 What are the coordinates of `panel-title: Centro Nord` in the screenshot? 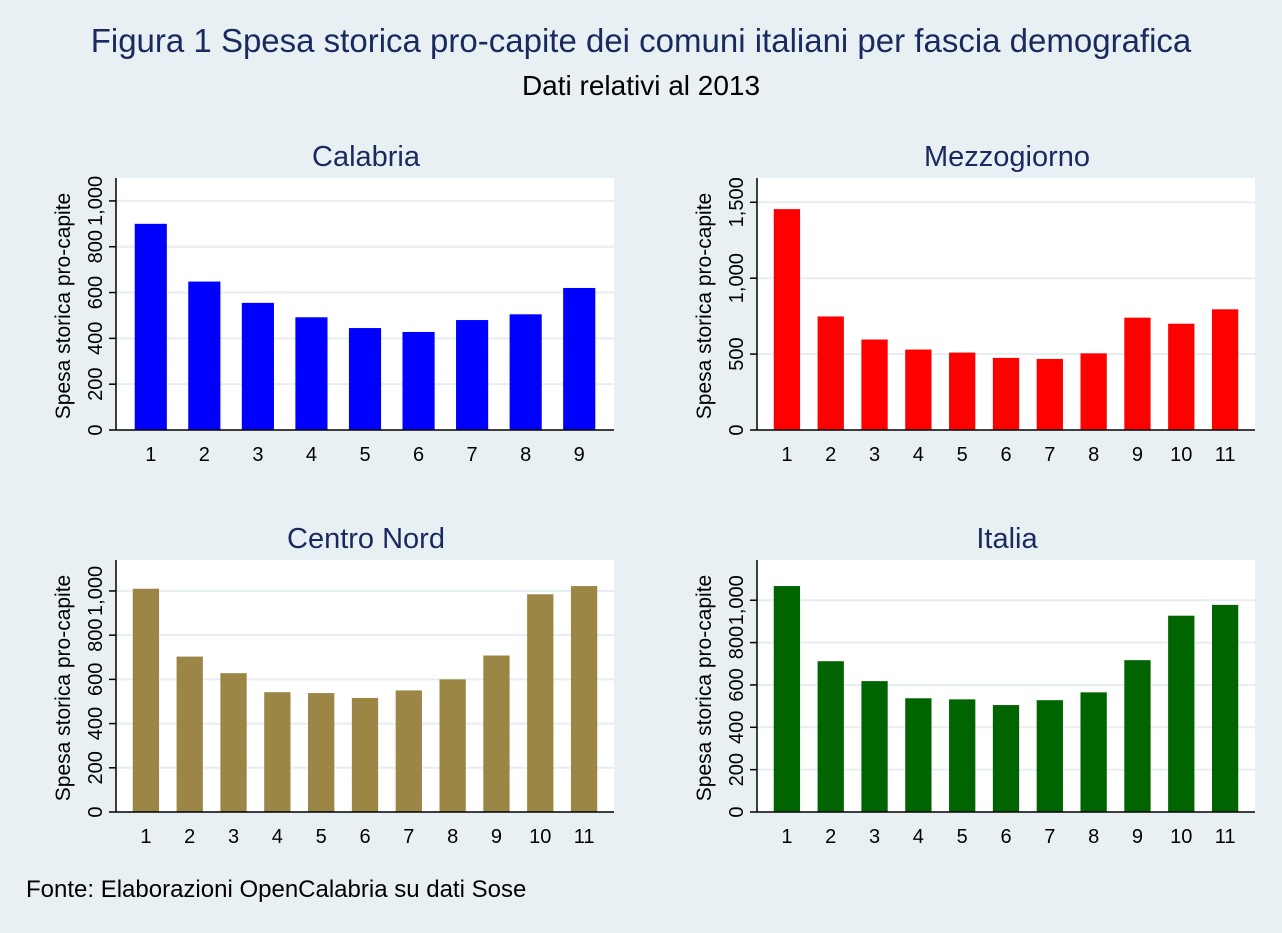 It's located at (366, 539).